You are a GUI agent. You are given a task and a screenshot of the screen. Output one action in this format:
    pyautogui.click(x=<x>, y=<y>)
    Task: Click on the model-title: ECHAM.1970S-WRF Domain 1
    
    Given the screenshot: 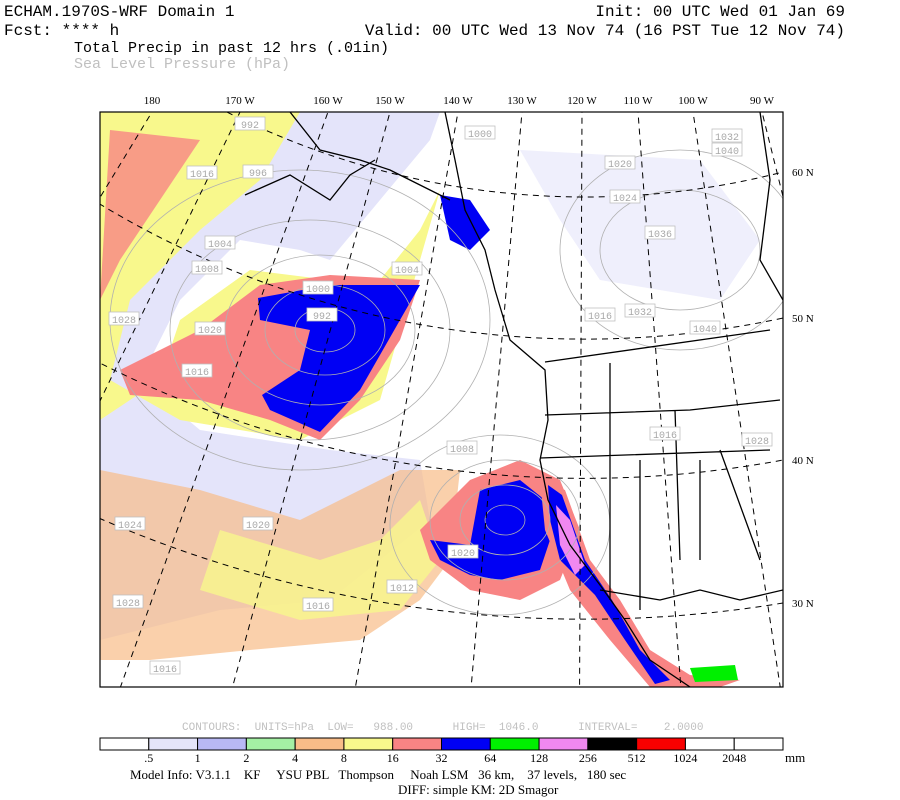 What is the action you would take?
    pyautogui.click(x=119, y=12)
    